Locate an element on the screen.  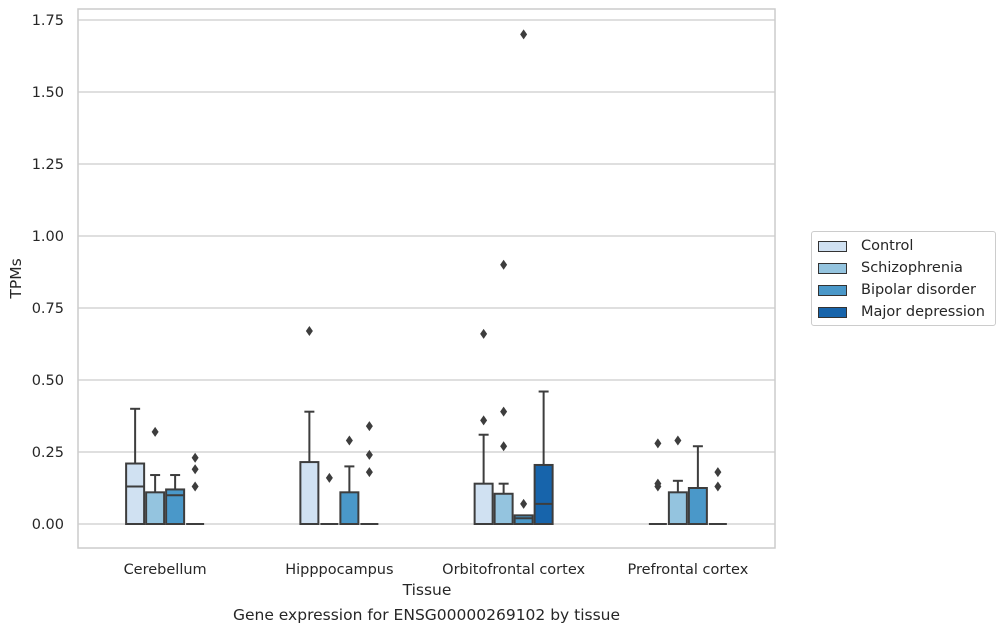
x-tick-label: Hipppocampus is located at coordinates (339, 570).